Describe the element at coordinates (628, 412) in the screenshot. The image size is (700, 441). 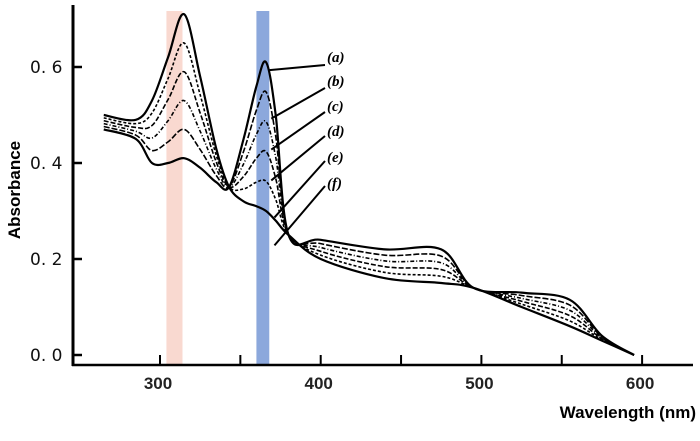
I see `x-axis-label: Wavelength (nm)` at that location.